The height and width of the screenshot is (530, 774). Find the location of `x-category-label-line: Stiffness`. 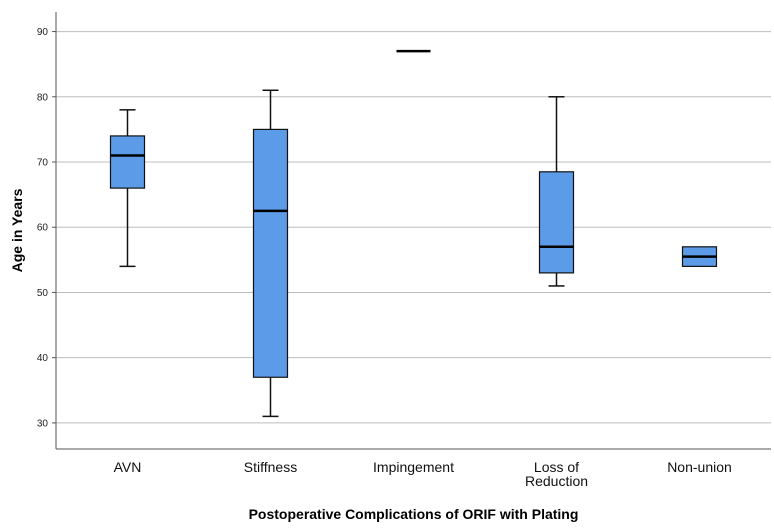

x-category-label-line: Stiffness is located at coordinates (270, 467).